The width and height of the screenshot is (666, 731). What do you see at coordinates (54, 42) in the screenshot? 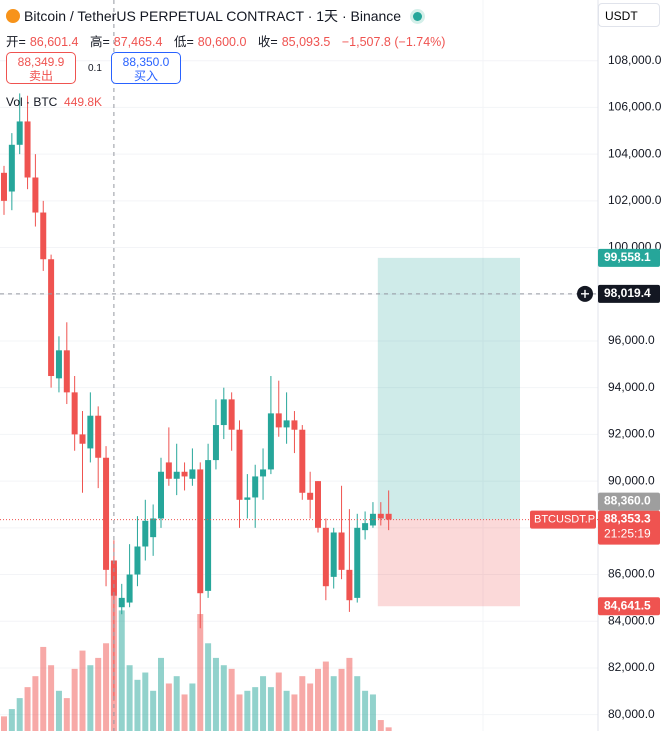
I see `open-value: 86,601.4` at bounding box center [54, 42].